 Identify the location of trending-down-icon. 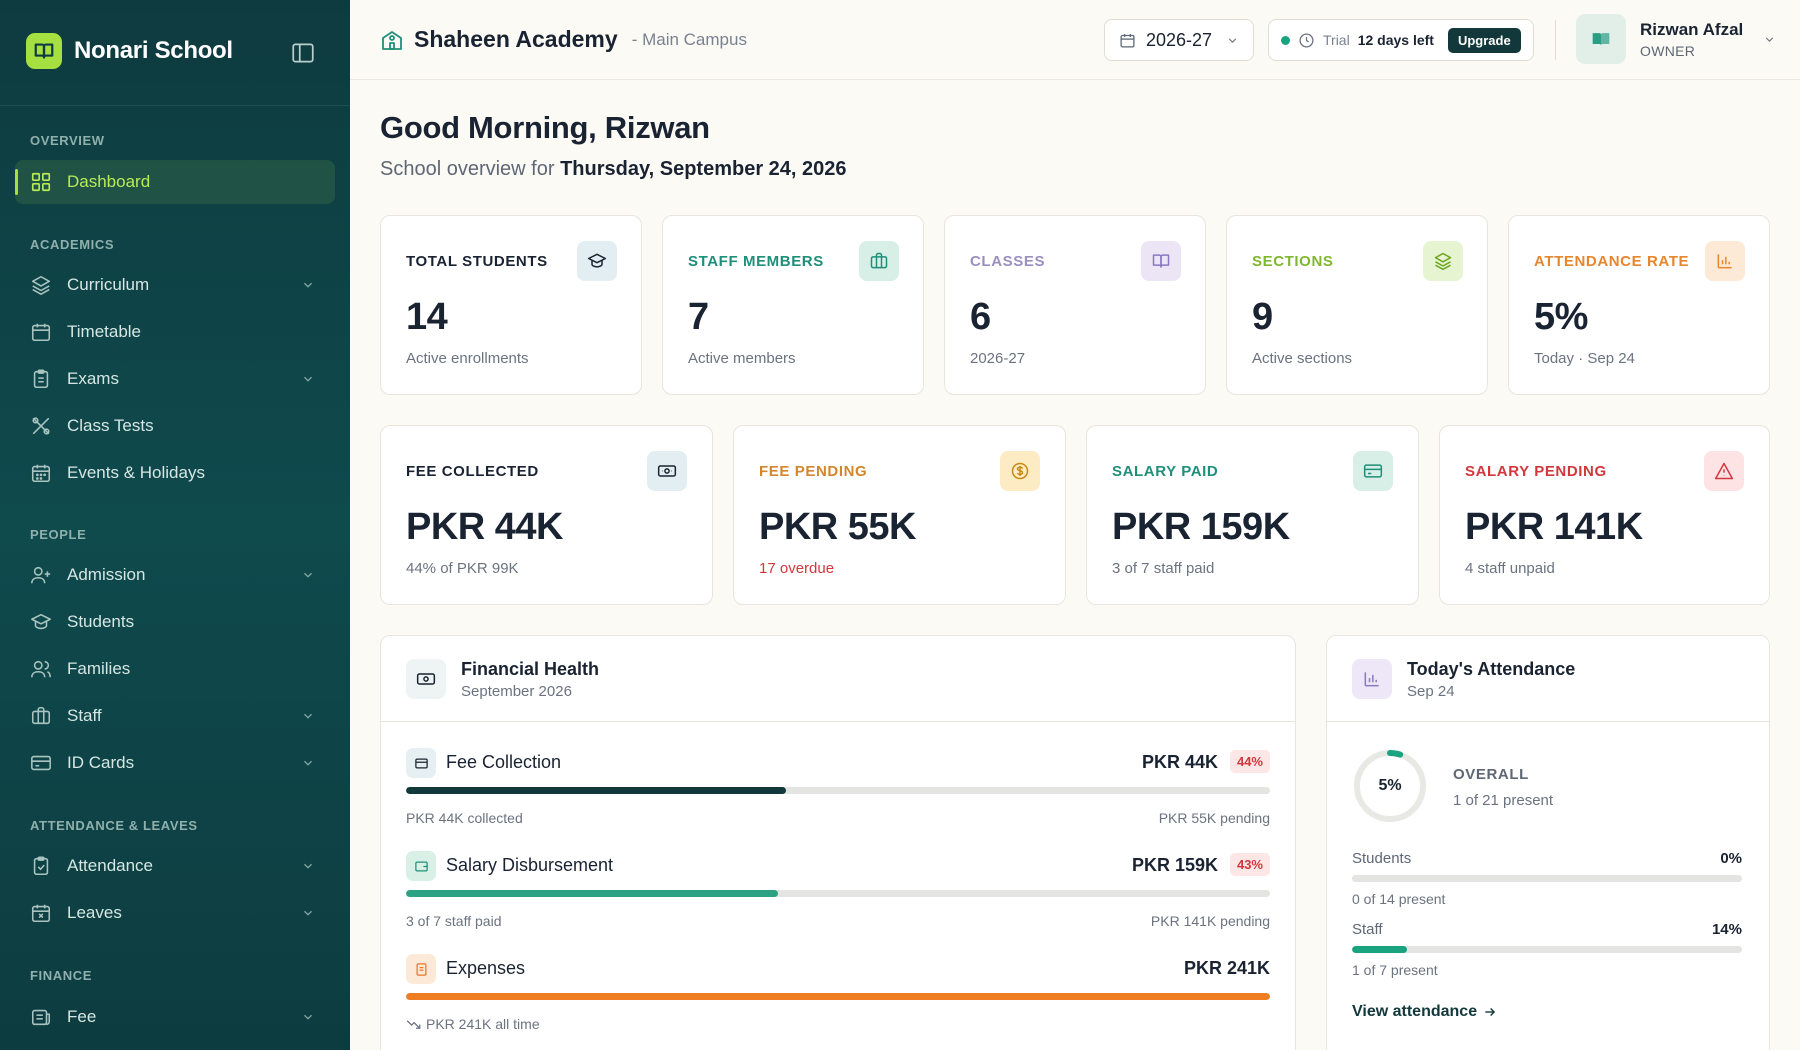
(413, 1024).